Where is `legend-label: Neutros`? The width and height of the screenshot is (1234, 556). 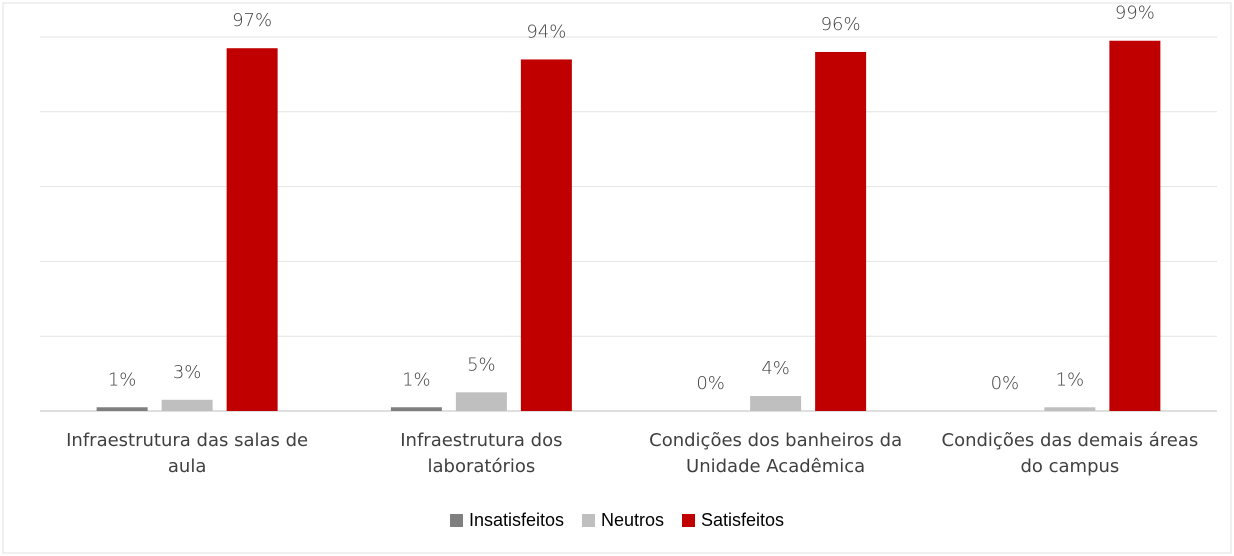
legend-label: Neutros is located at coordinates (632, 520).